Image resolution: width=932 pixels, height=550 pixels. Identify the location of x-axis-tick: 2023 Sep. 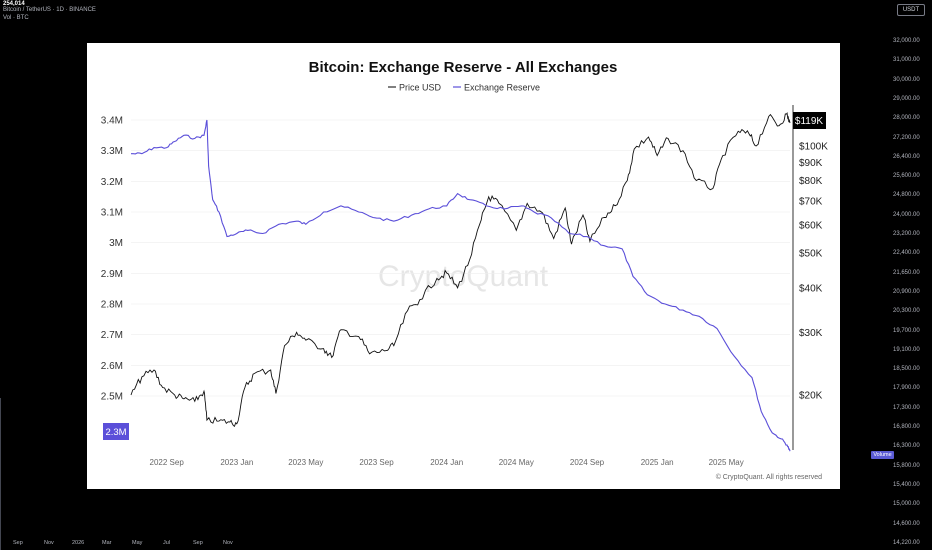
(376, 462).